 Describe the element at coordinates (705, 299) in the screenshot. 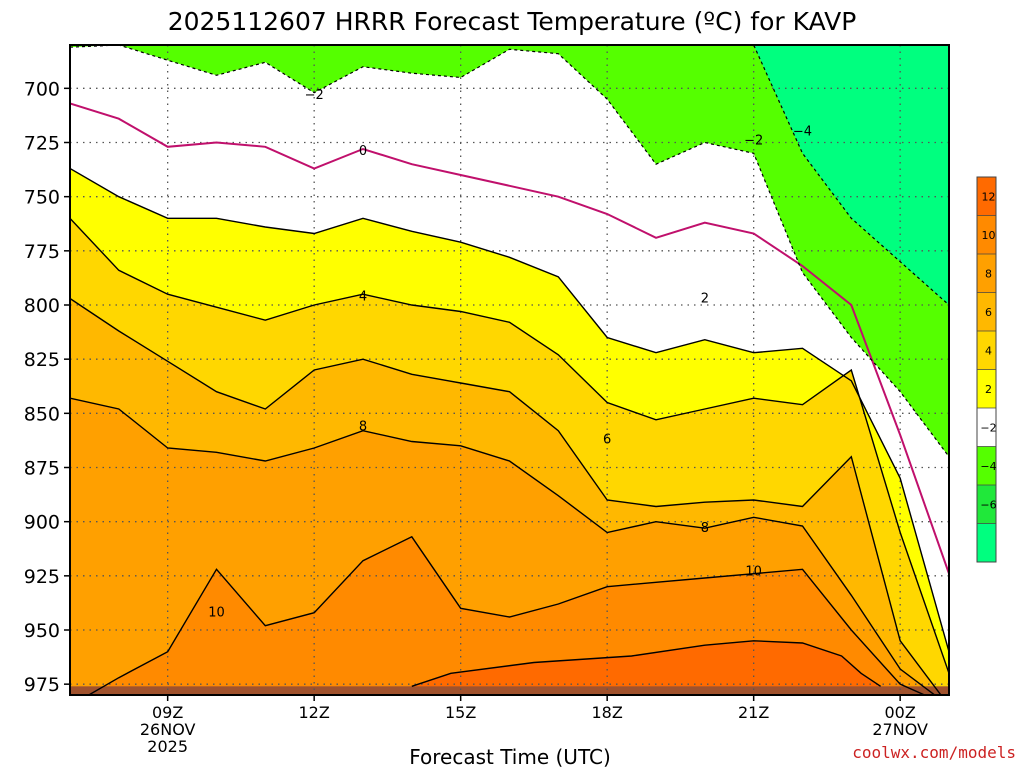

I see `contour-label: 2` at that location.